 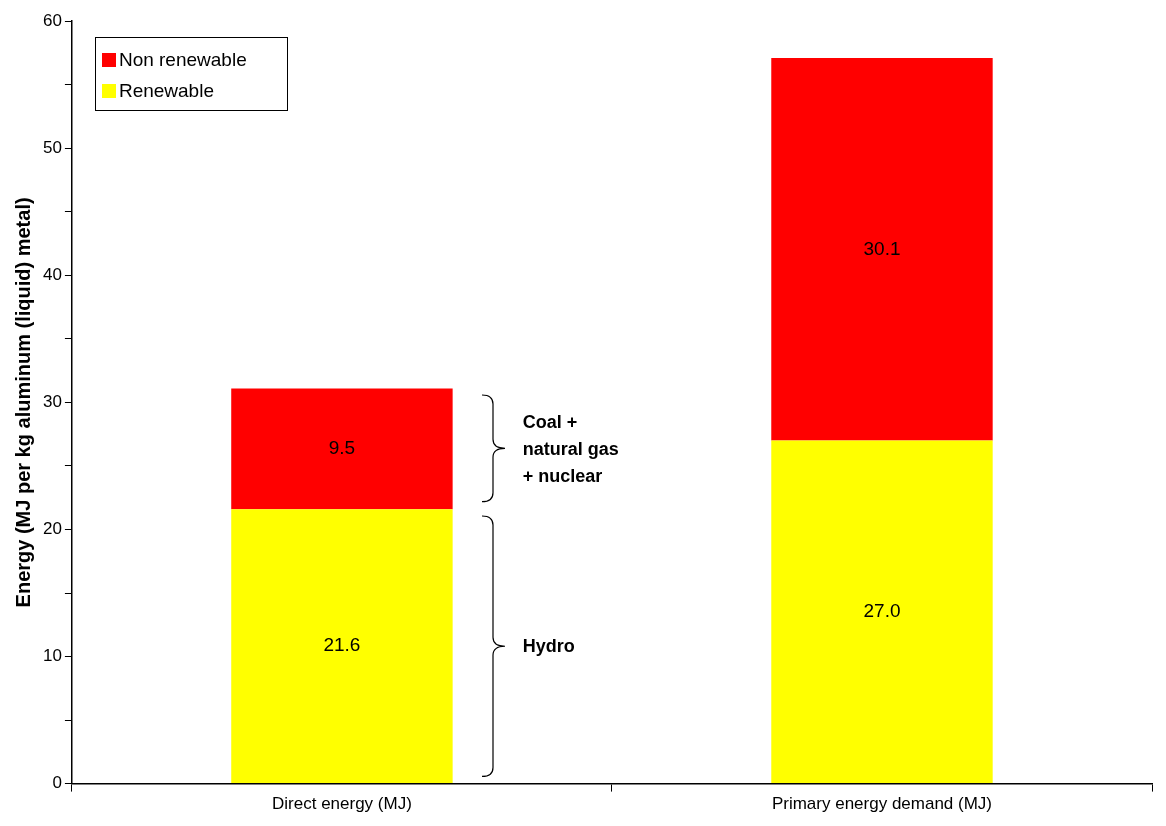 I want to click on y-axis-title: Energy (MJ per kg aluminum (liquid) metal), so click(x=22, y=402).